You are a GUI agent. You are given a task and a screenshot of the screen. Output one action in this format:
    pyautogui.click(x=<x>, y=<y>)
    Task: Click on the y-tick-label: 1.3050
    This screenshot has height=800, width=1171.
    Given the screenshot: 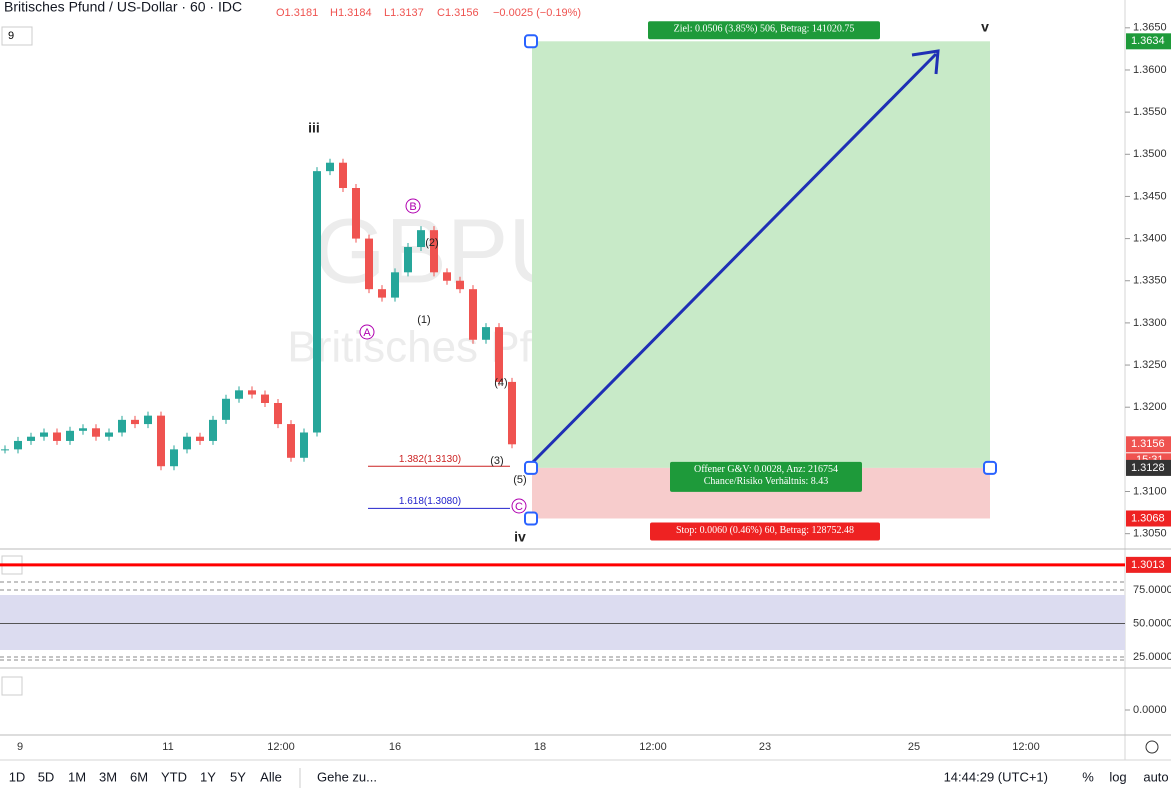 What is the action you would take?
    pyautogui.click(x=1150, y=534)
    